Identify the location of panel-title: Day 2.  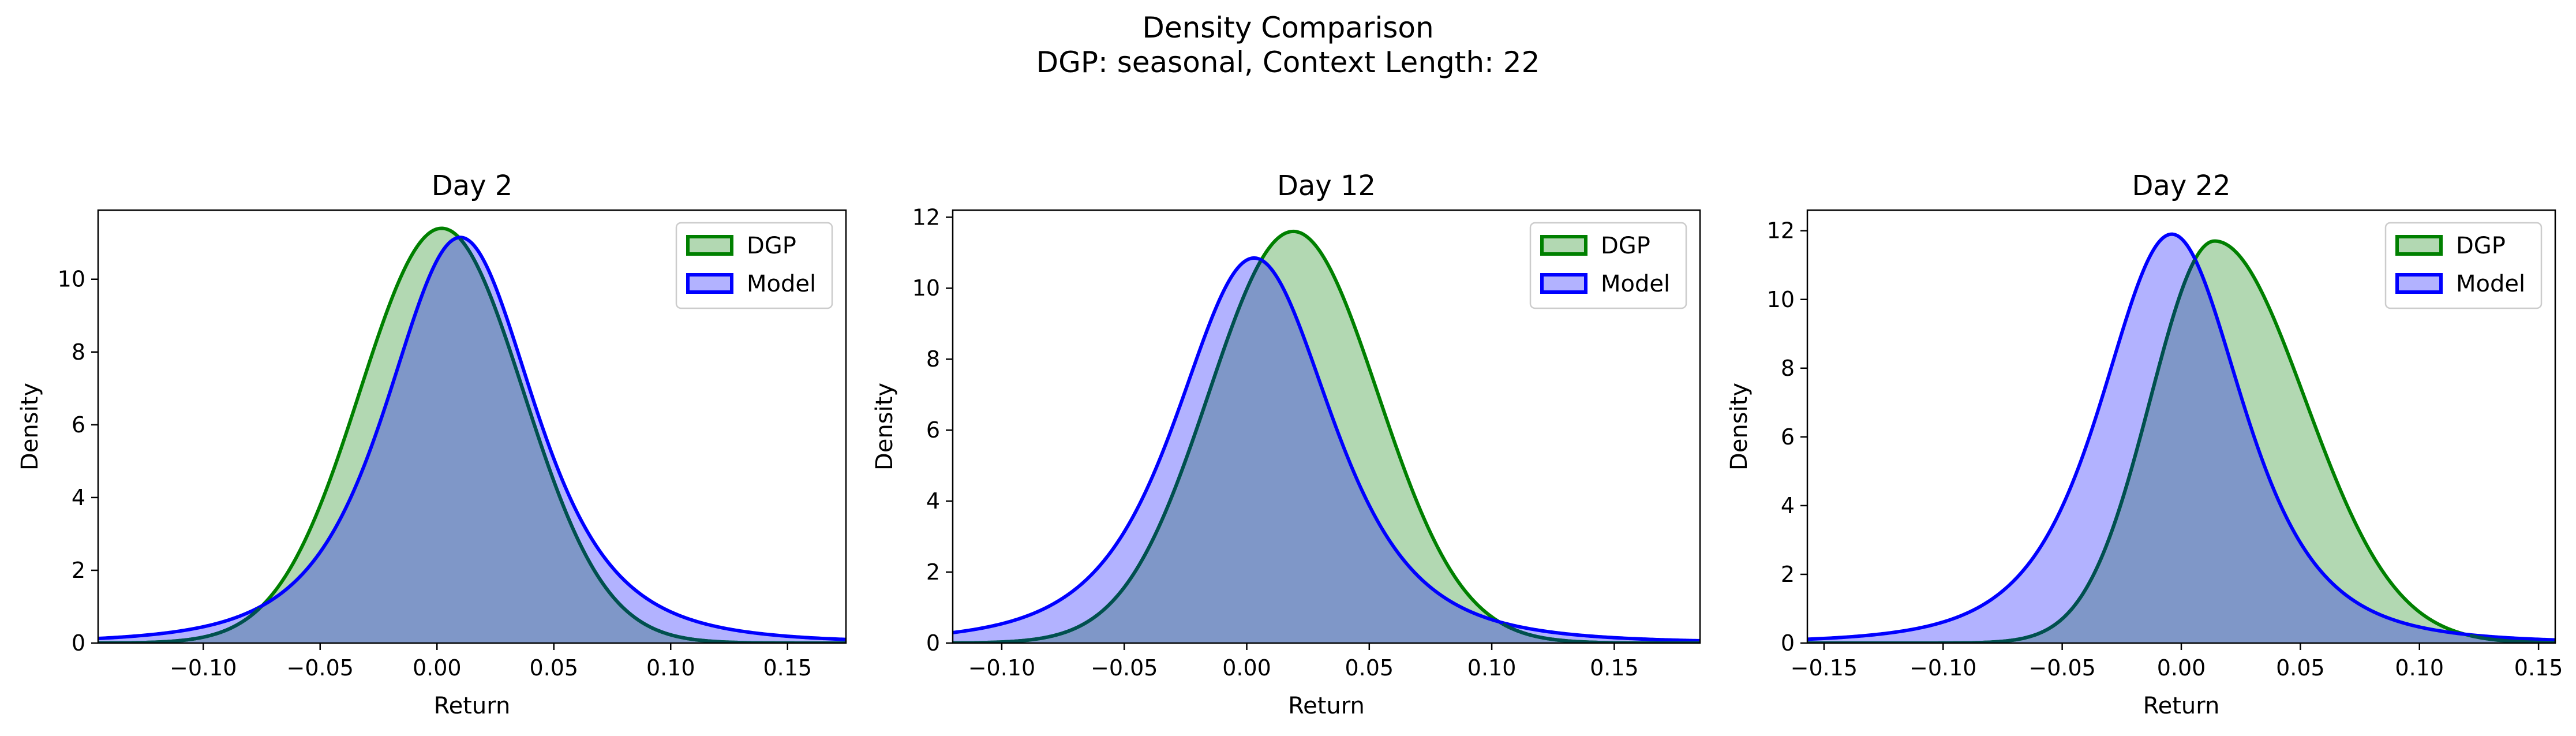
(472, 186).